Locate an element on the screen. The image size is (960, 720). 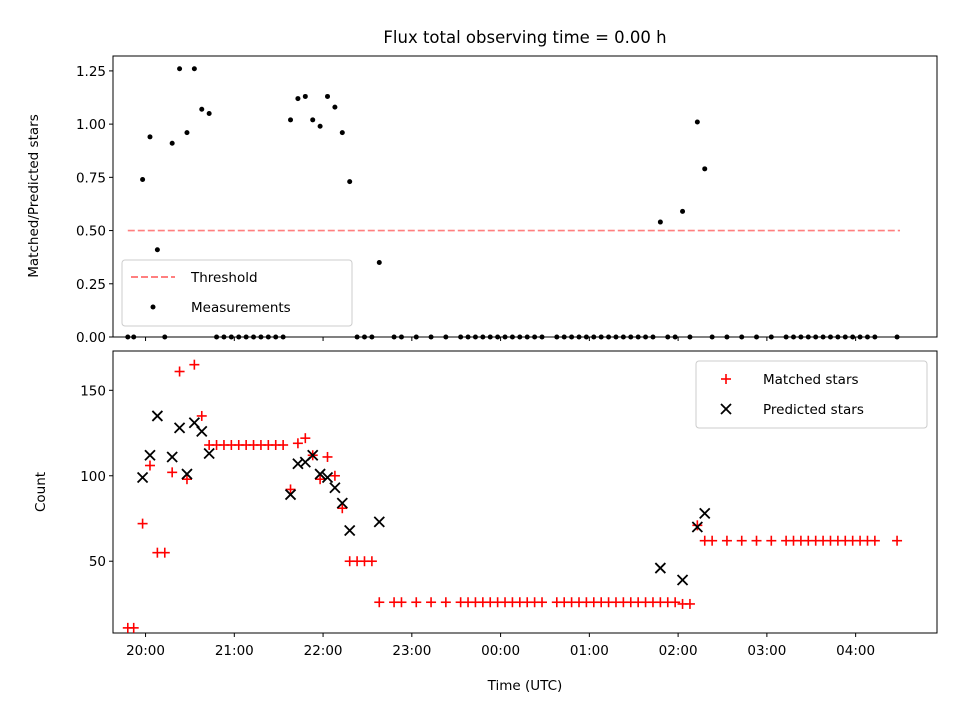
bottom-y-tick-label: 100 is located at coordinates (93, 477).